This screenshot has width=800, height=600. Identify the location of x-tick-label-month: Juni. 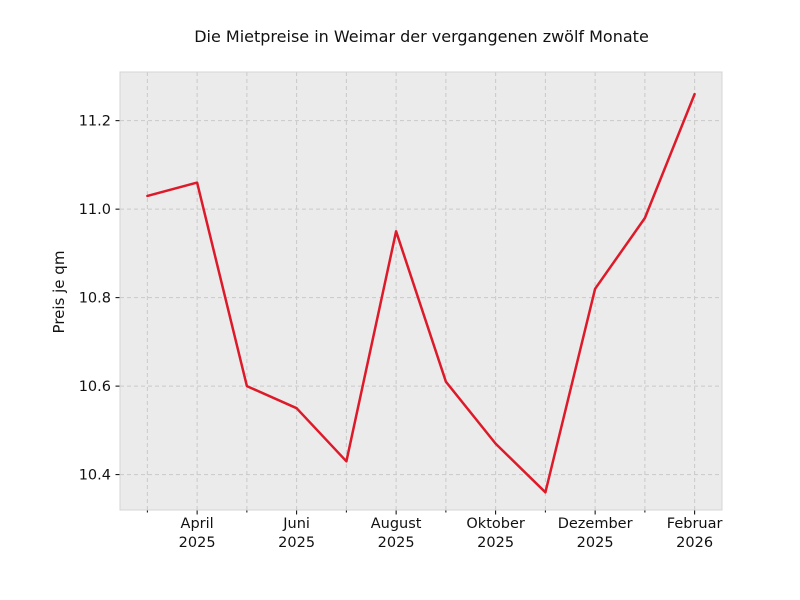
(296, 524).